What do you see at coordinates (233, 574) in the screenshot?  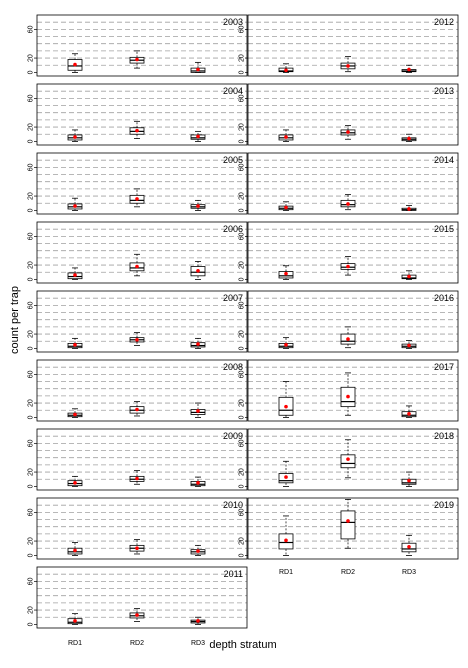 I see `panel-year-label: 2011` at bounding box center [233, 574].